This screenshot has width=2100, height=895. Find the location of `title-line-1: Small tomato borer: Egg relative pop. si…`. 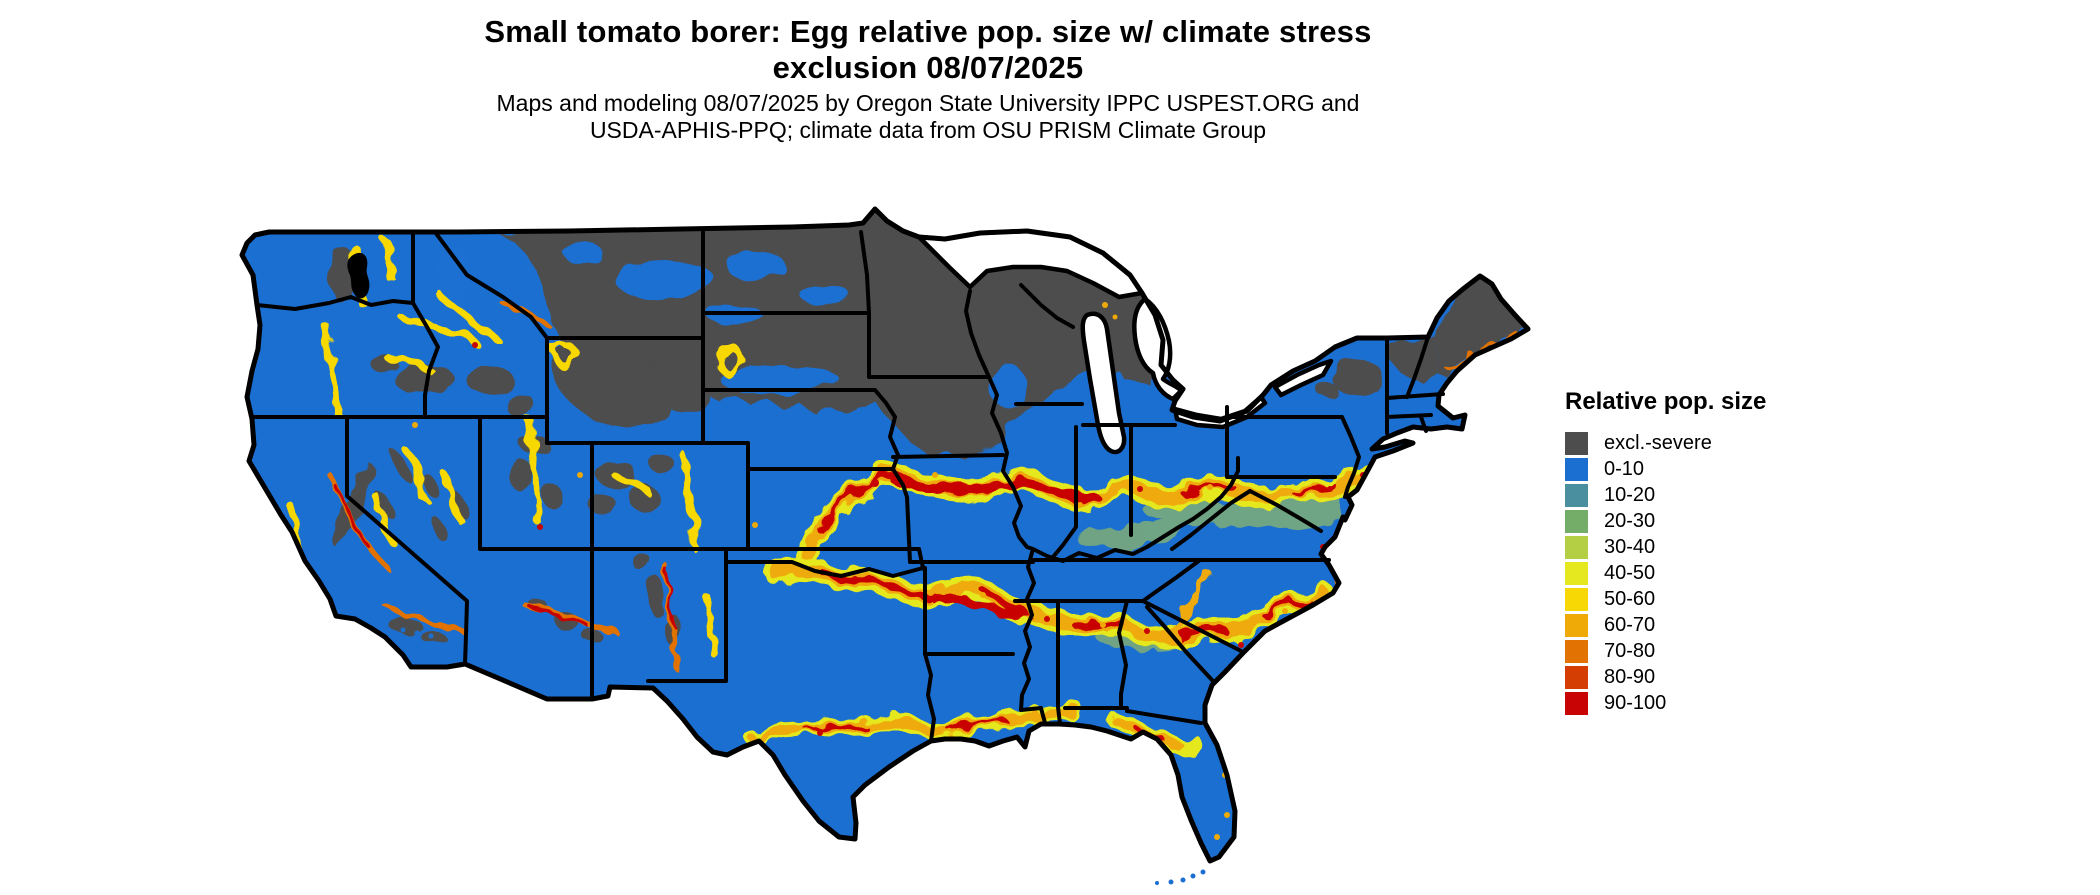

title-line-1: Small tomato borer: Egg relative pop. si… is located at coordinates (928, 31).